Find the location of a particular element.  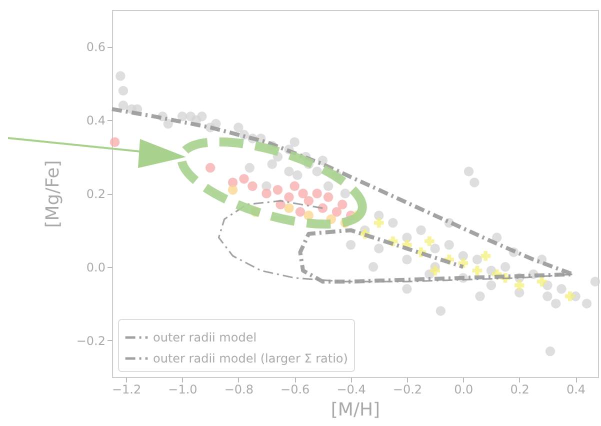

x-axis-title: [M/H] is located at coordinates (355, 410).